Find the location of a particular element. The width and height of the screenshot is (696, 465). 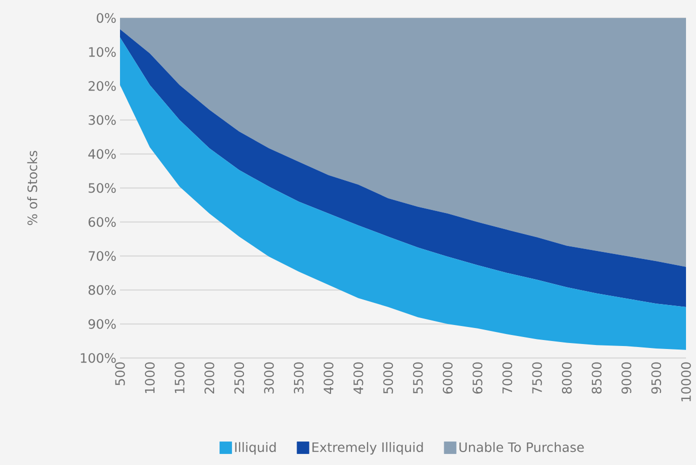

x-tick-label: 500 is located at coordinates (120, 374).